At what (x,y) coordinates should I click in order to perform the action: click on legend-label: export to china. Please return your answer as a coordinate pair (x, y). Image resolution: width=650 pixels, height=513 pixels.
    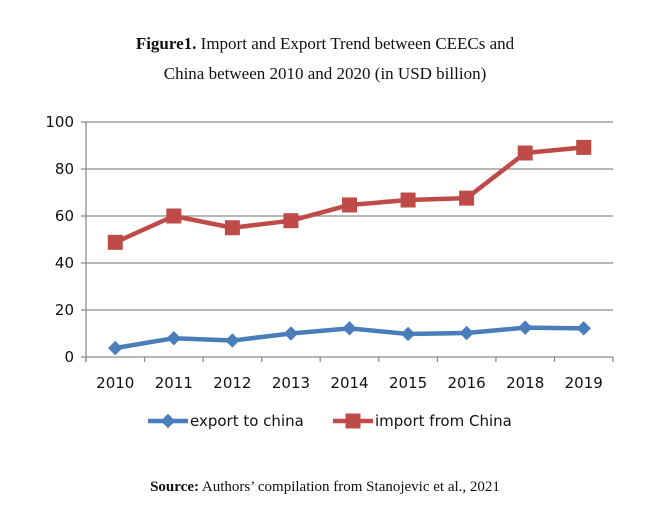
    Looking at the image, I should click on (247, 421).